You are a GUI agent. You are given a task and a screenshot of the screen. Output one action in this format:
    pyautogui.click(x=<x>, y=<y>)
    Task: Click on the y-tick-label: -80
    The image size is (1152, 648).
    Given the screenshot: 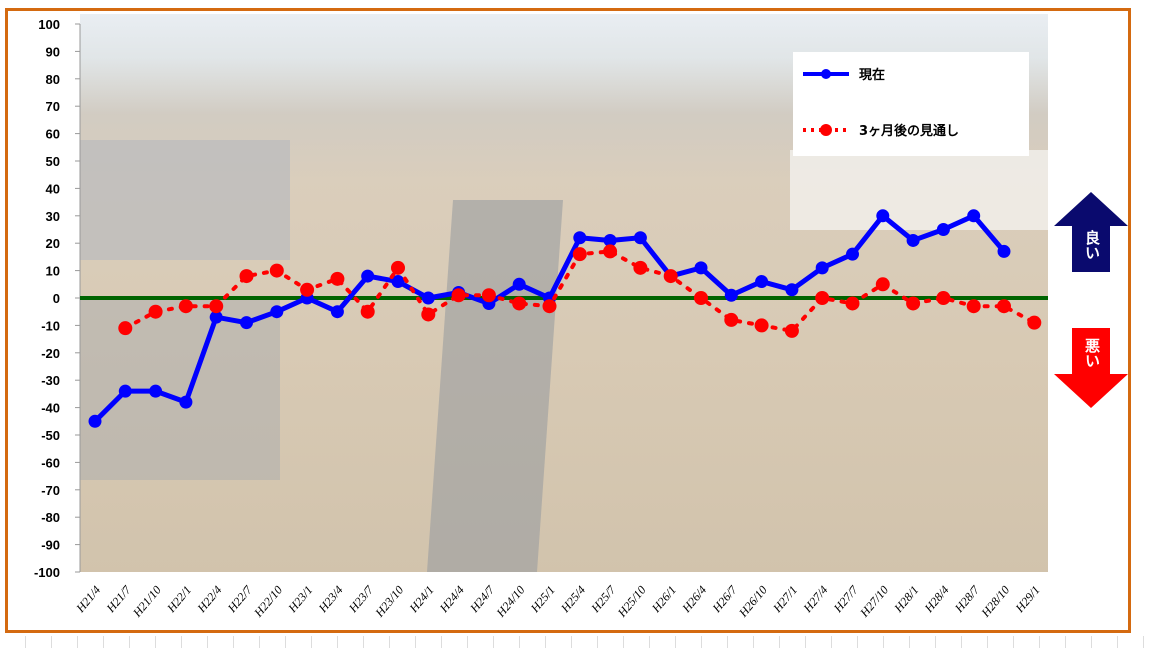 What is the action you would take?
    pyautogui.click(x=50, y=517)
    